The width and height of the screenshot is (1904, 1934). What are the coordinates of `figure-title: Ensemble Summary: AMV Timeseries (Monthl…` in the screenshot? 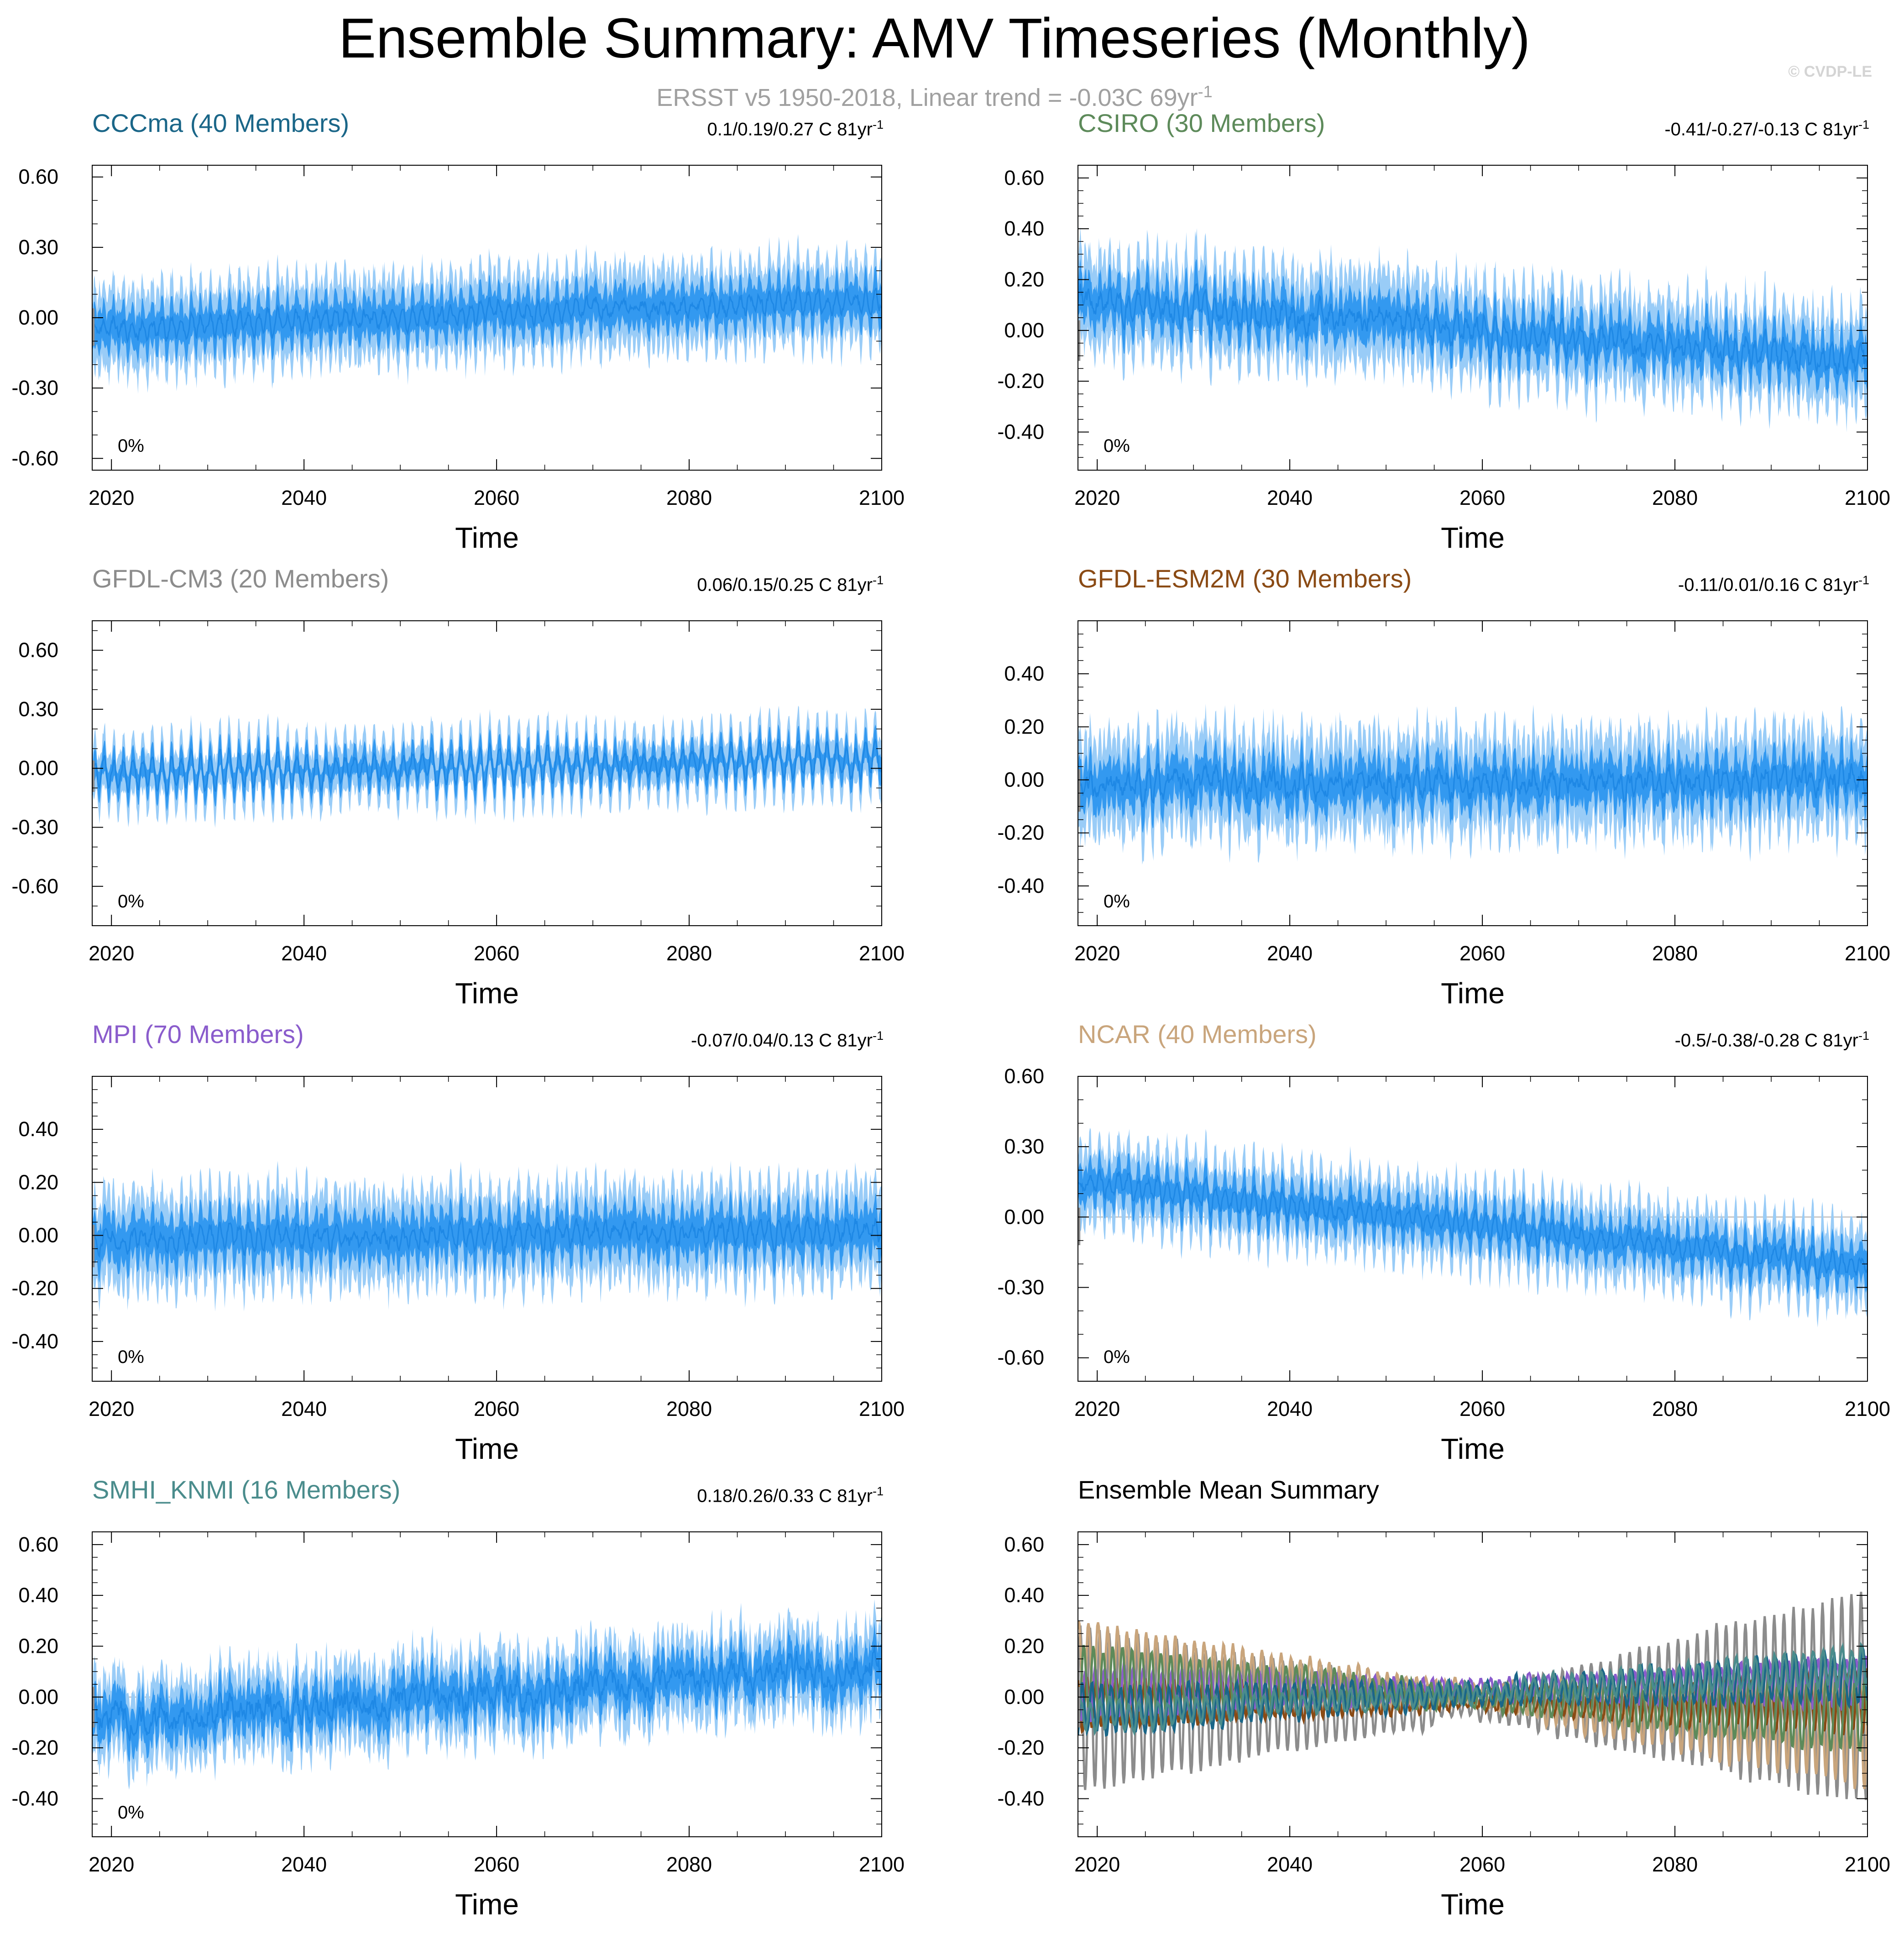 It's located at (935, 38).